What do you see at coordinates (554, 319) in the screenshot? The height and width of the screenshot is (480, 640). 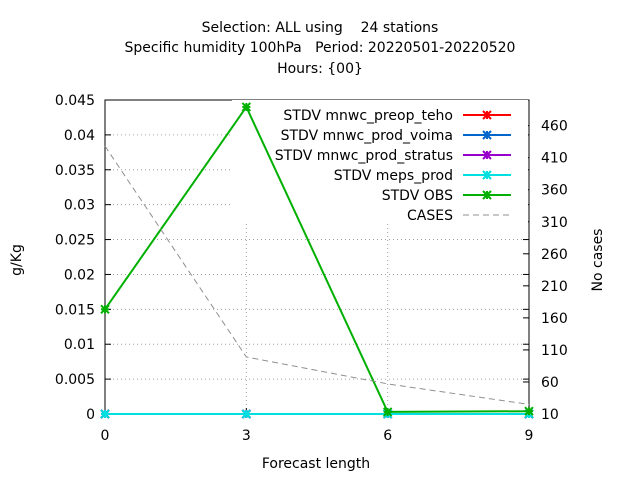 I see `y2-tick-label-3: 160` at bounding box center [554, 319].